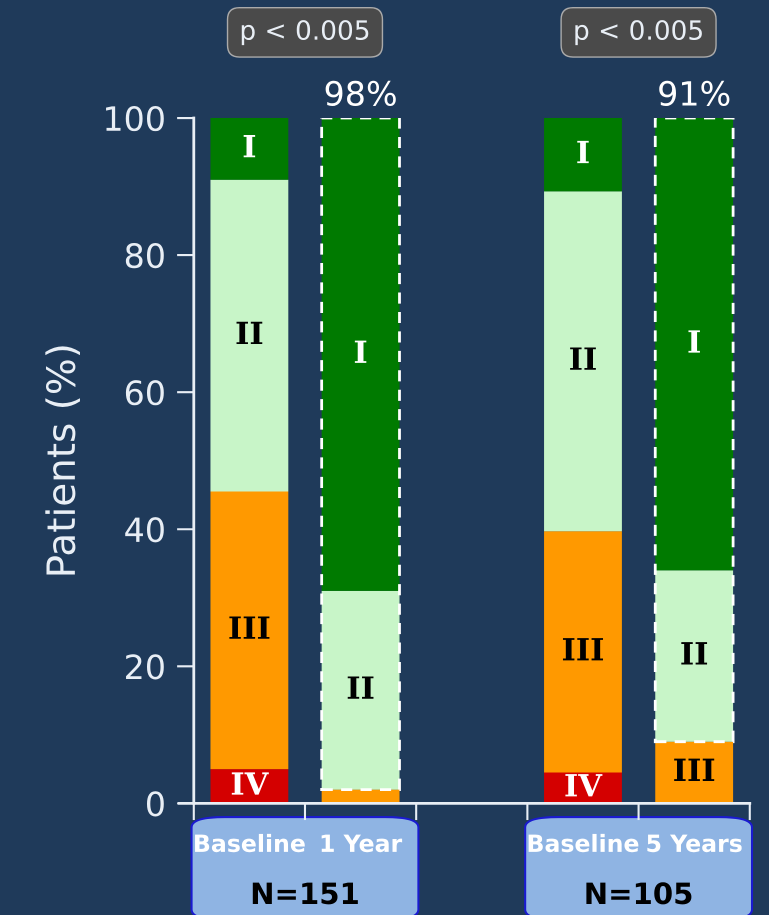  What do you see at coordinates (305, 893) in the screenshot?
I see `text: N=151` at bounding box center [305, 893].